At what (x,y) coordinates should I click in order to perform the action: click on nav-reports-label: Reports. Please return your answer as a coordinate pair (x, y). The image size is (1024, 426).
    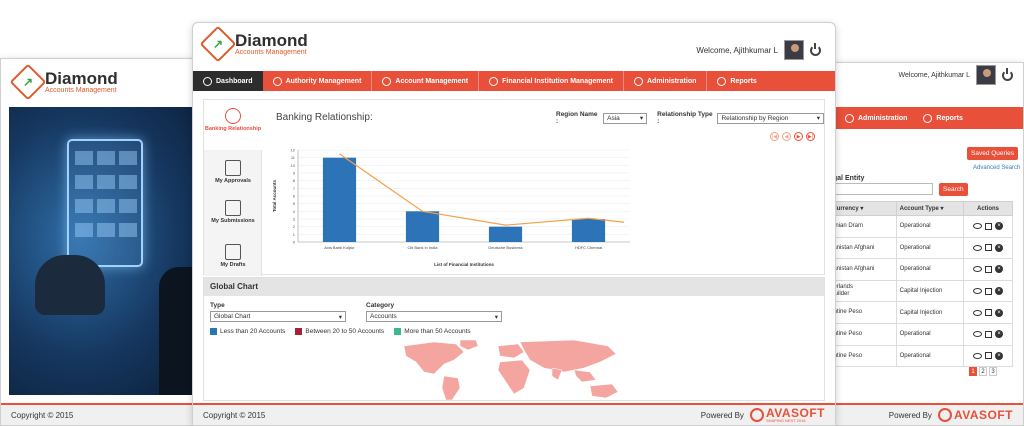
    Looking at the image, I should click on (743, 81).